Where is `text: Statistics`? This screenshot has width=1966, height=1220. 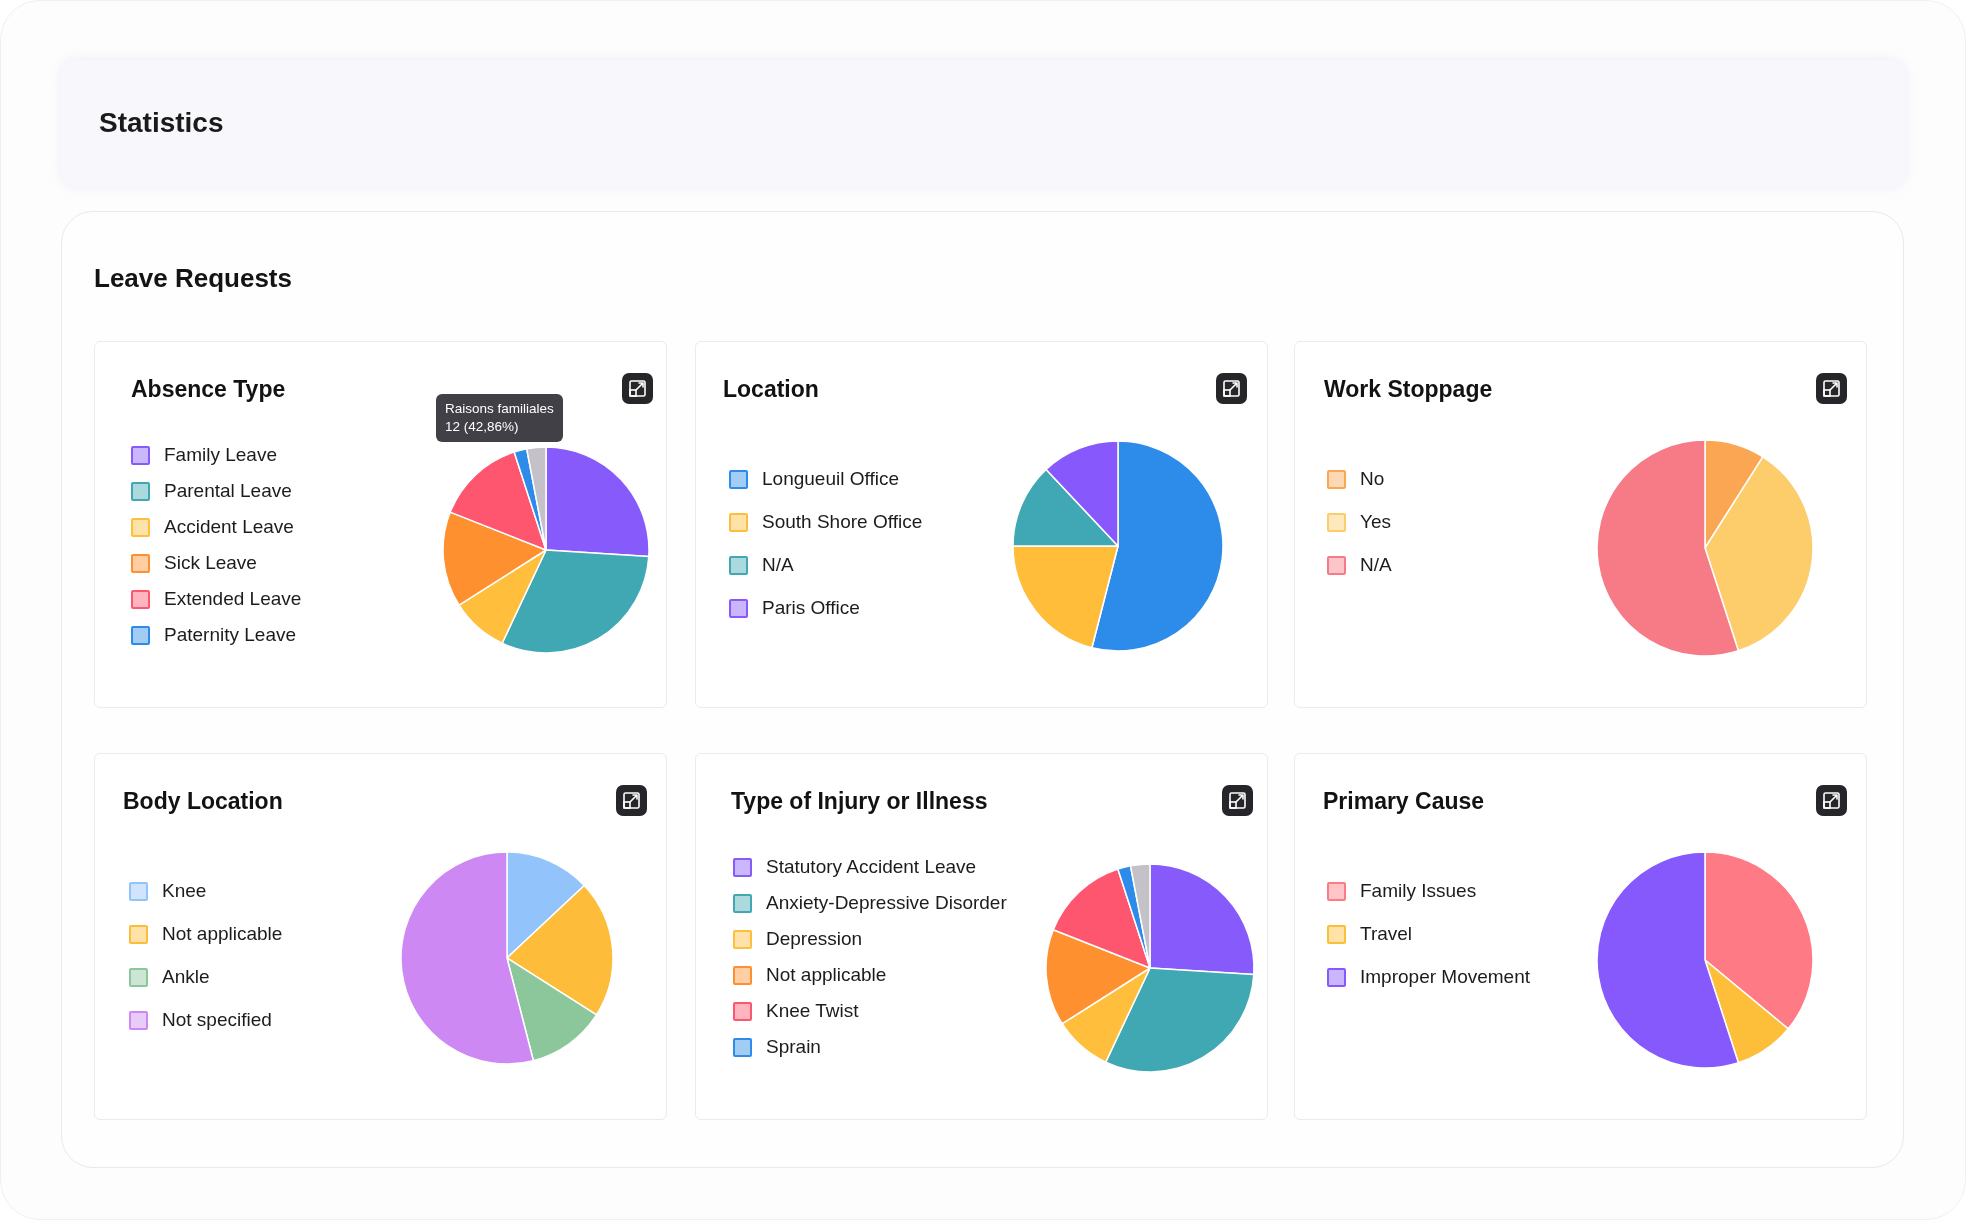 text: Statistics is located at coordinates (161, 123).